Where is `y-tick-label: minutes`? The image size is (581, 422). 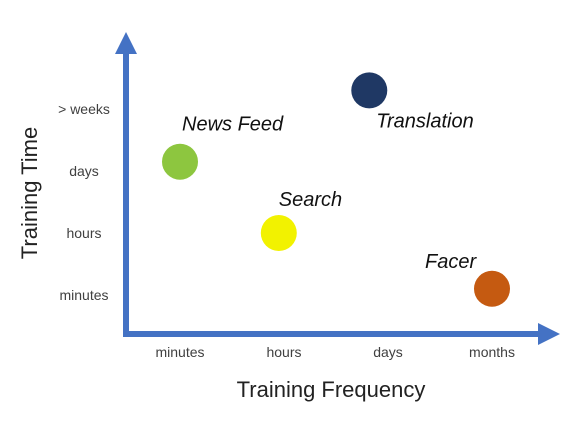 y-tick-label: minutes is located at coordinates (83, 295).